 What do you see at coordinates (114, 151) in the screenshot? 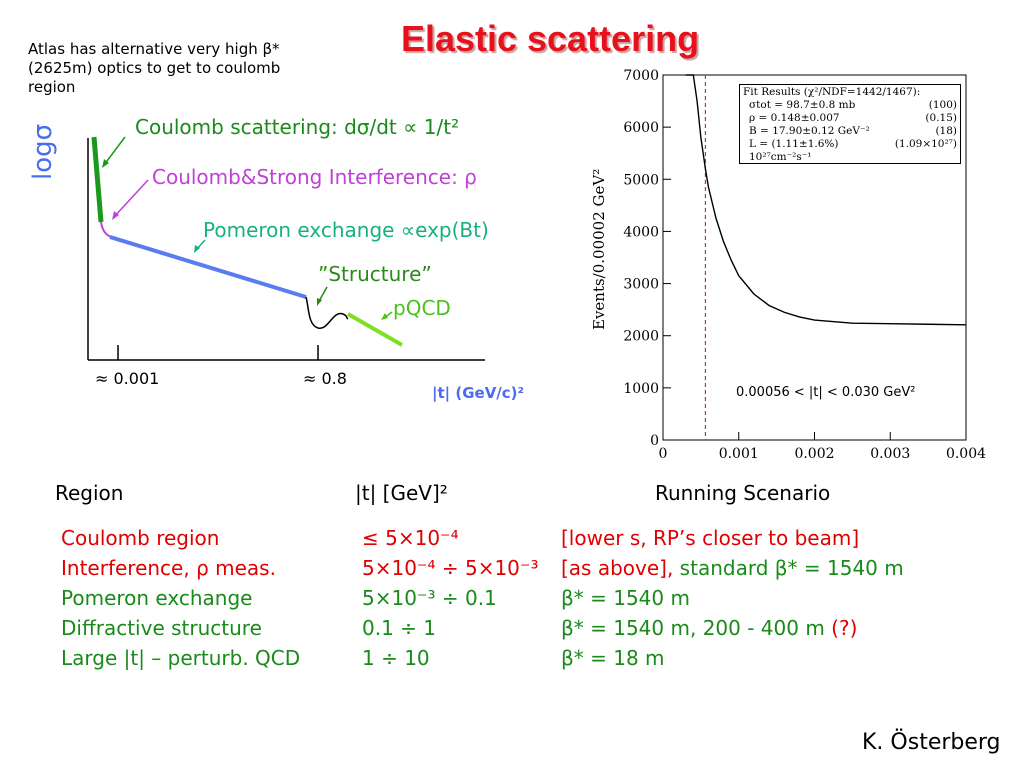
I see `coulomb-arrow` at bounding box center [114, 151].